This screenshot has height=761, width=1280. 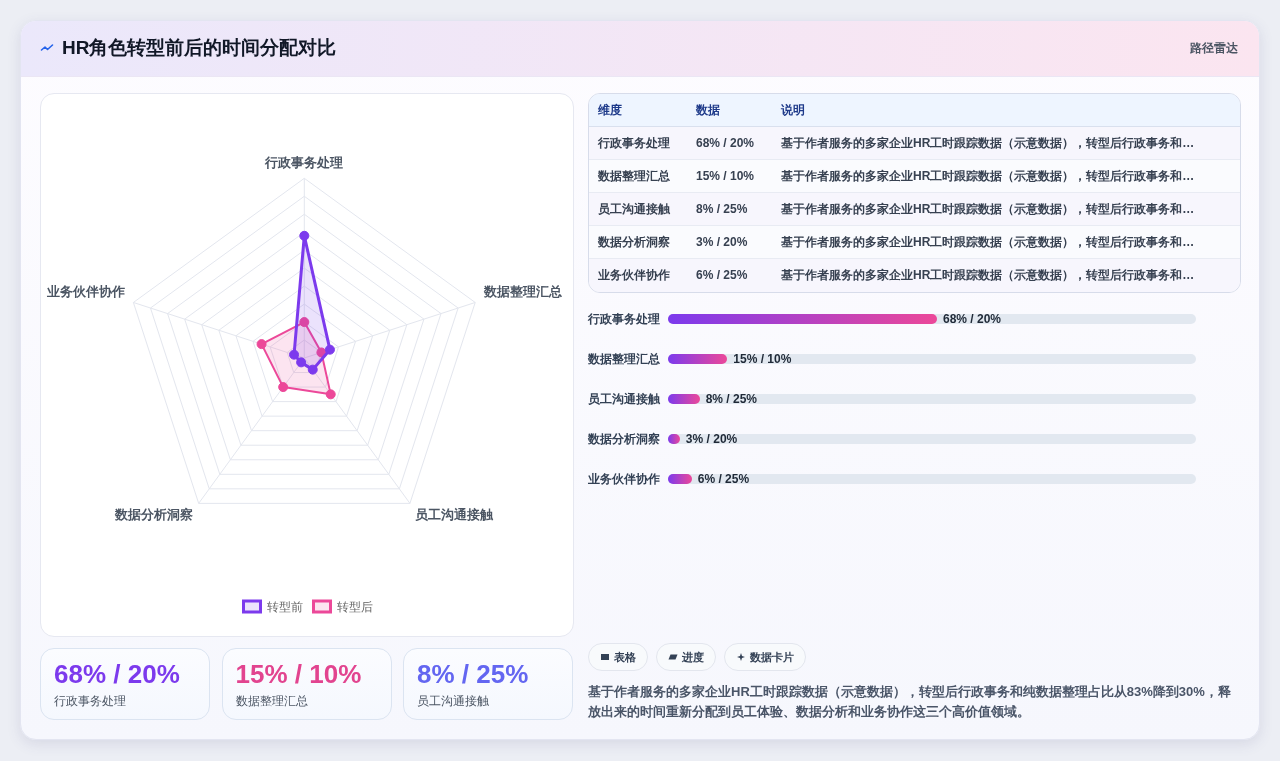 I want to click on text: 3% / 20%, so click(x=722, y=242).